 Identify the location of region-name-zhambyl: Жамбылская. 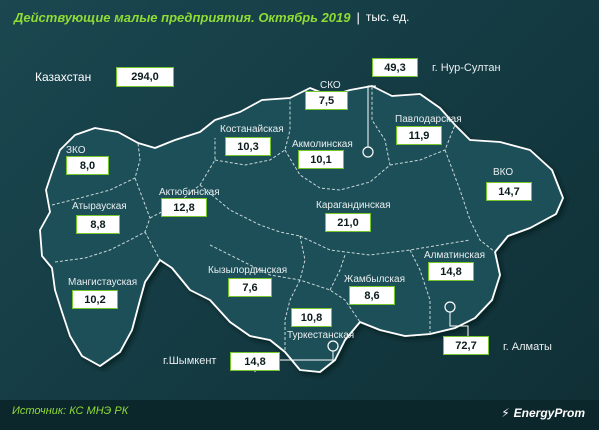
(374, 279).